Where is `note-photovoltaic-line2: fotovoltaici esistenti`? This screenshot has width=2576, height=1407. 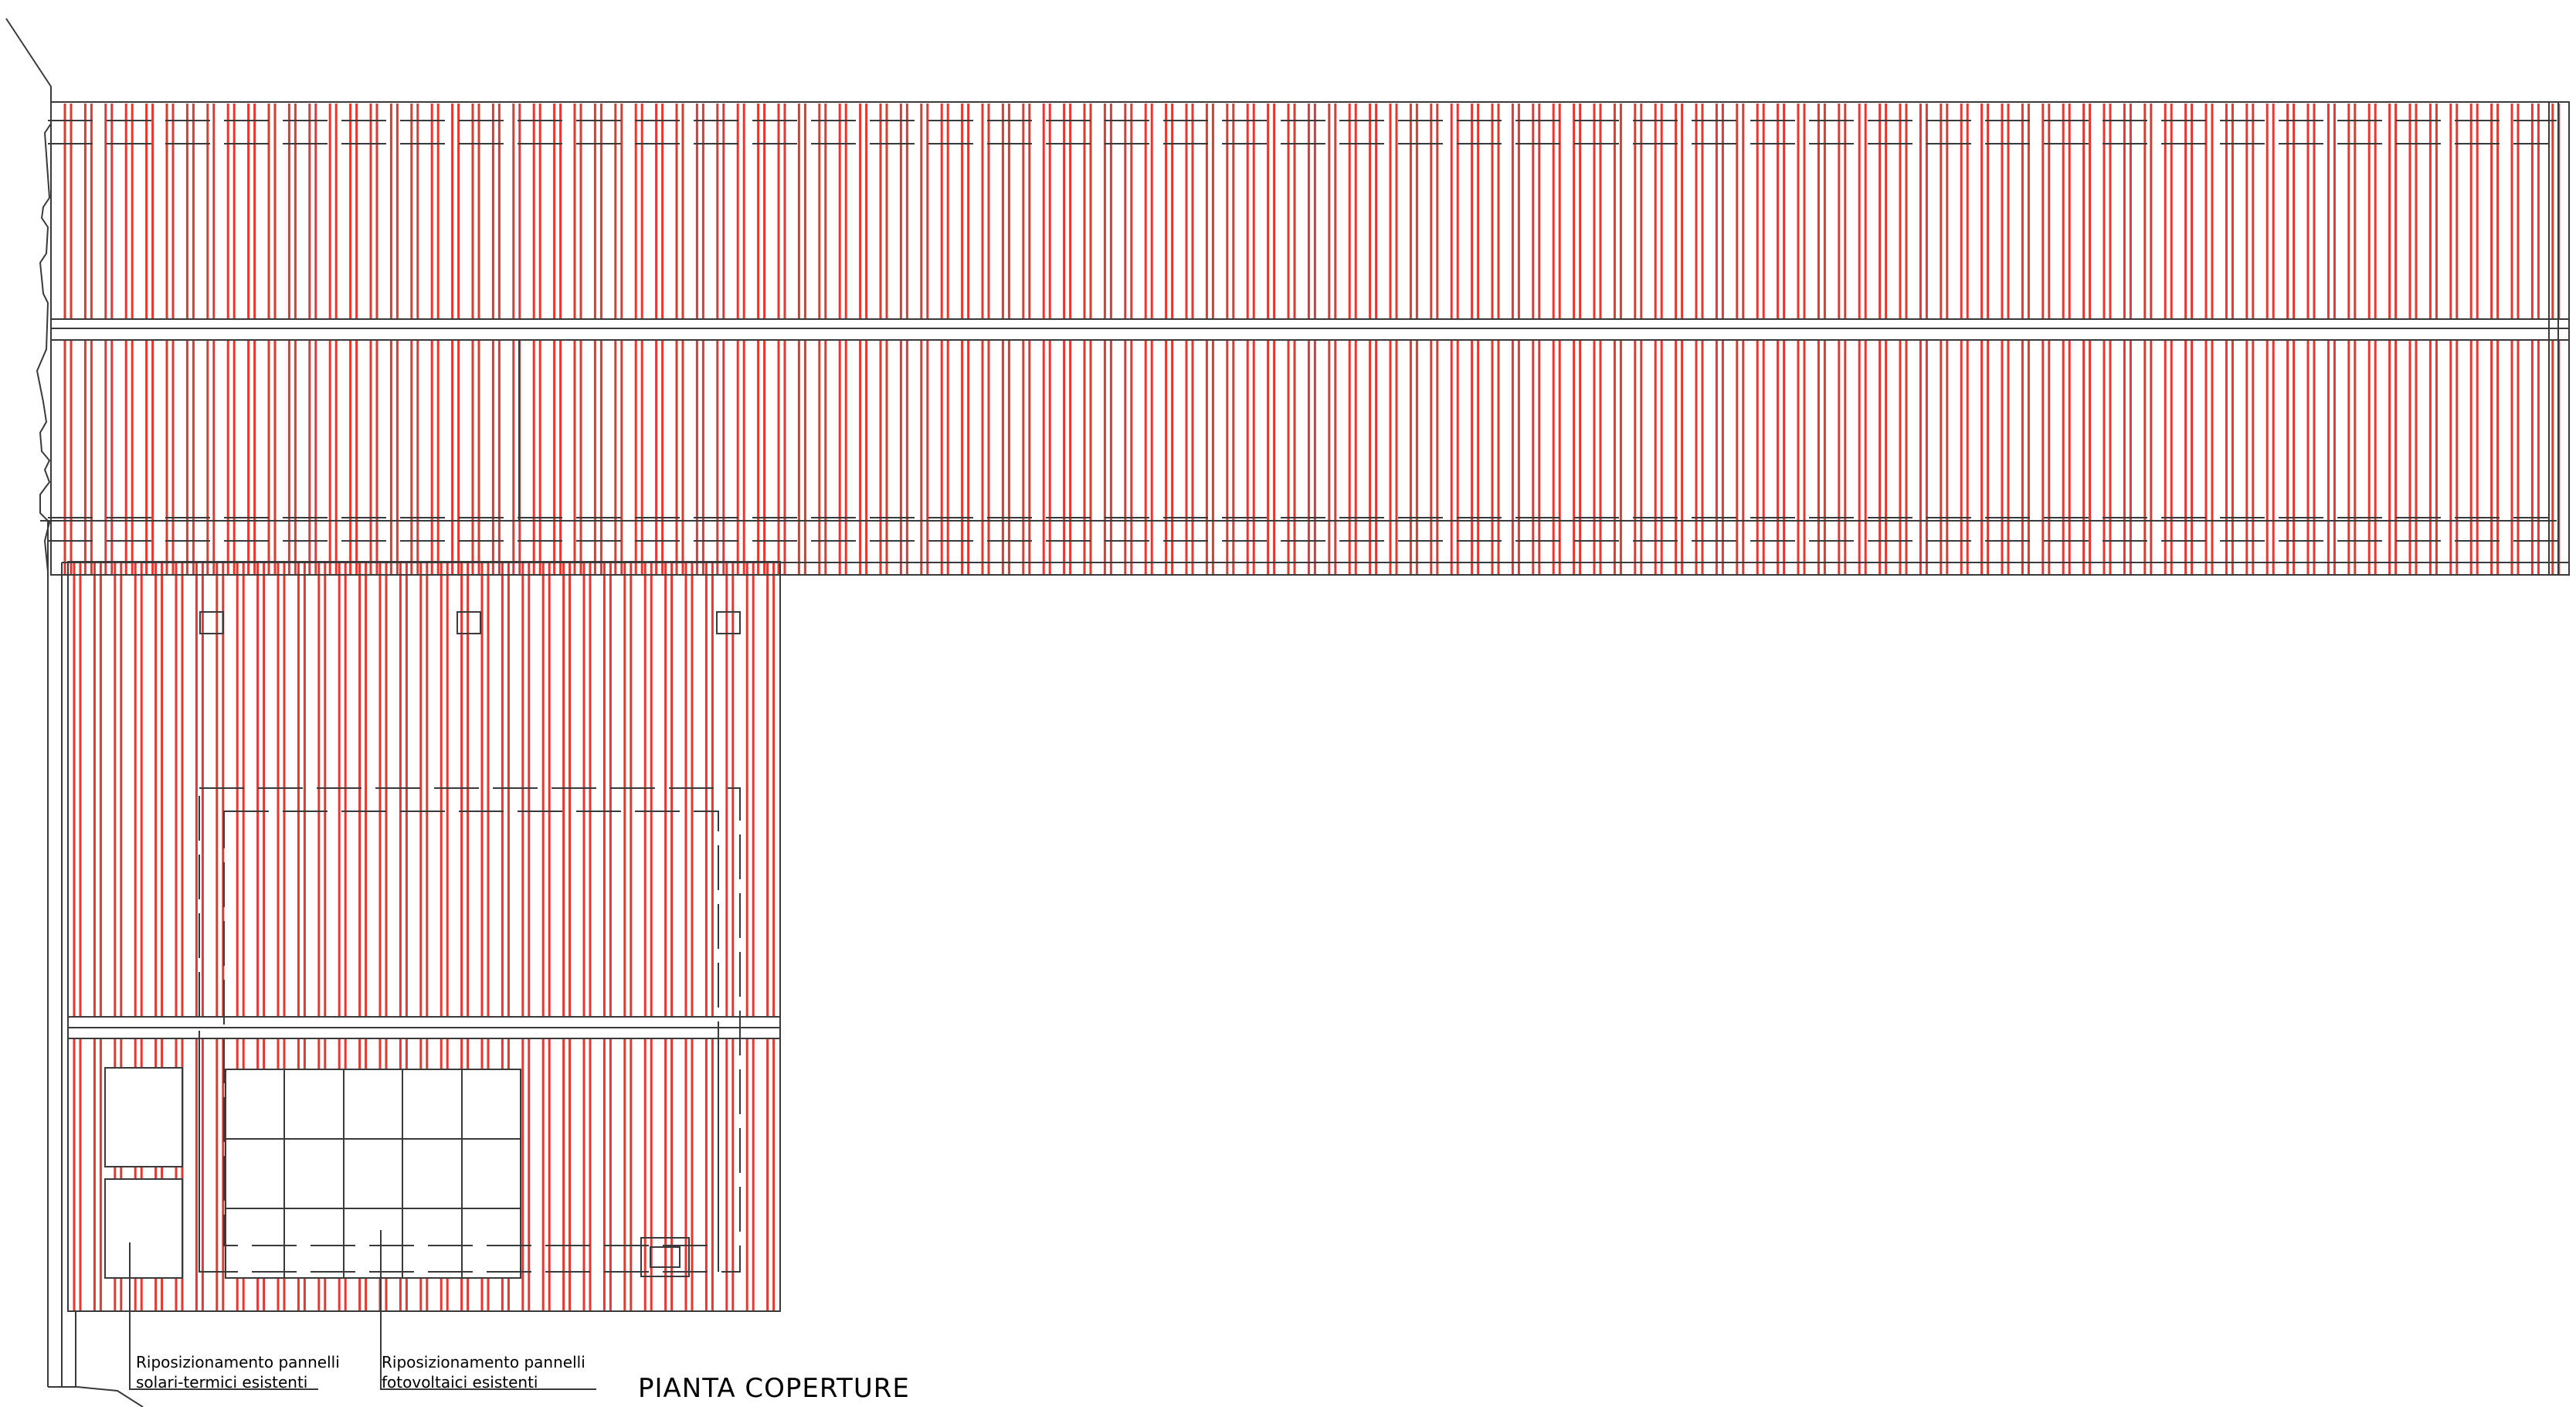 note-photovoltaic-line2: fotovoltaici esistenti is located at coordinates (460, 1383).